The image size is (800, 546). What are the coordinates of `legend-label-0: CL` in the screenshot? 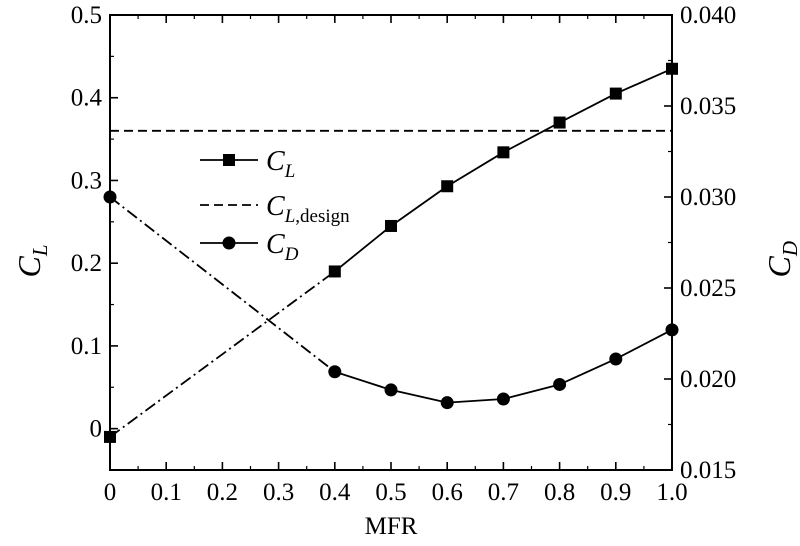 It's located at (280, 164).